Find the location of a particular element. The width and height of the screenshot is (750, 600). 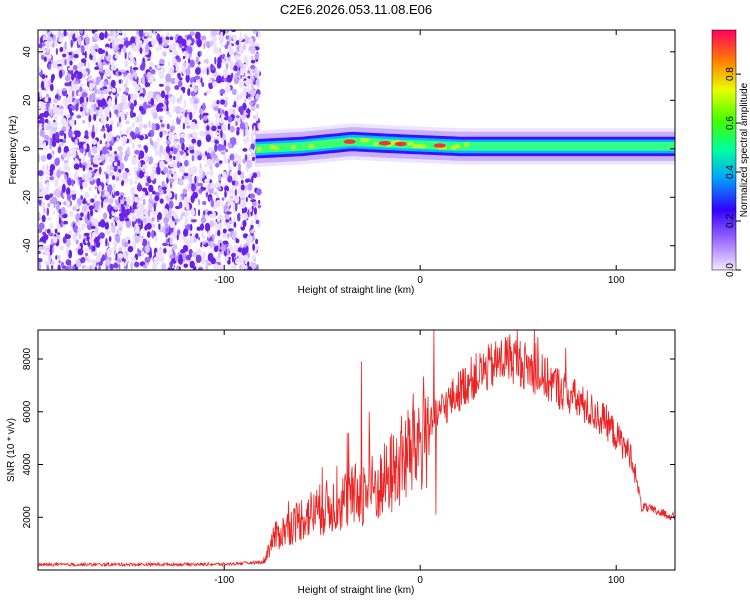

peak-amplitude is located at coordinates (384, 143).